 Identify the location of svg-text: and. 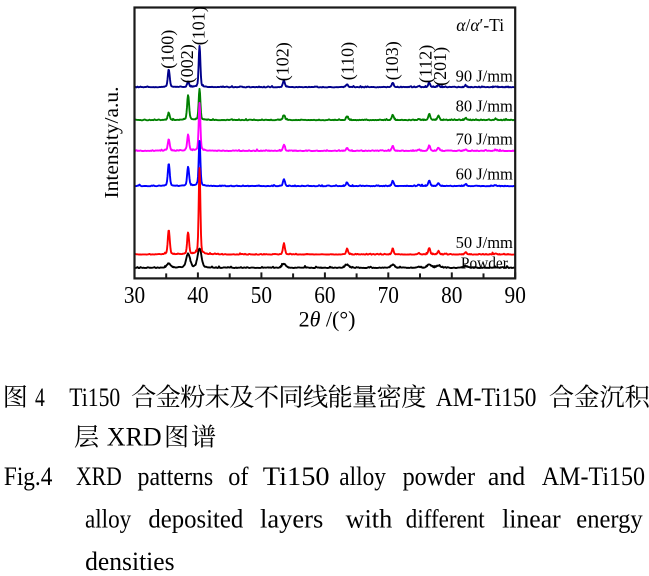
(506, 476).